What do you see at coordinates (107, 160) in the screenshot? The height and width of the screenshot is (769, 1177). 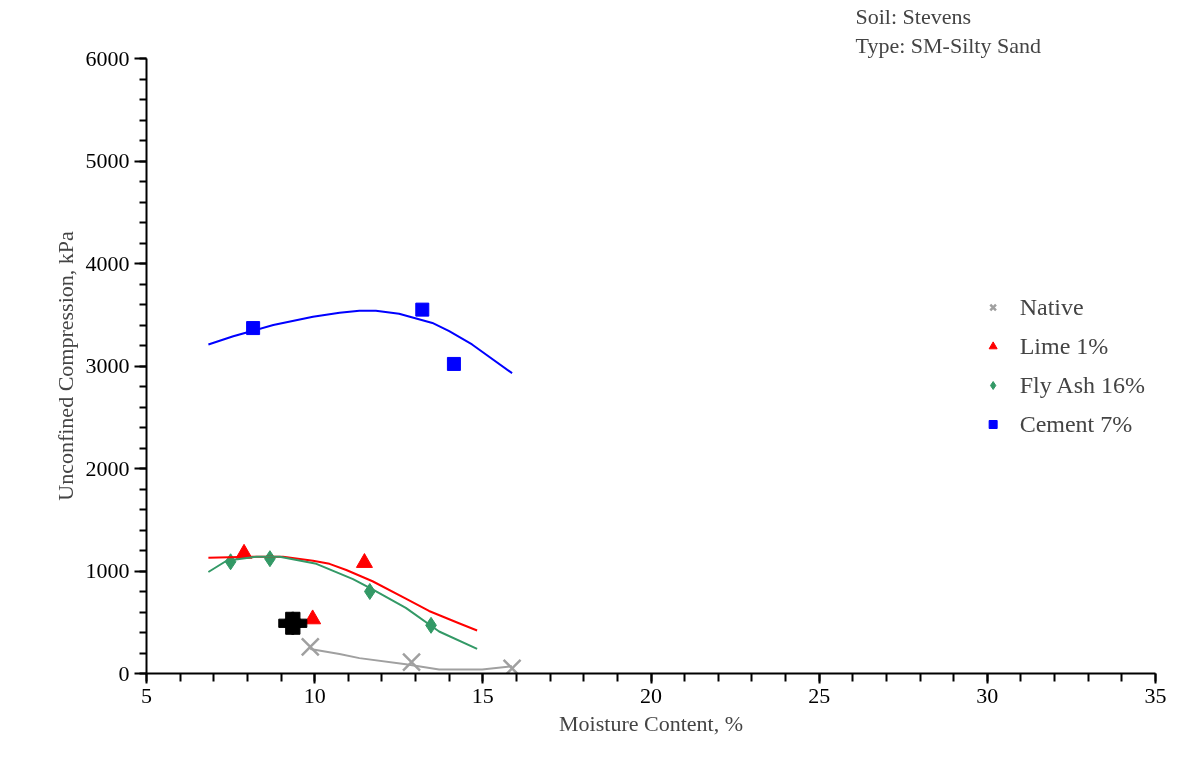 I see `y-tick-label: 5000` at bounding box center [107, 160].